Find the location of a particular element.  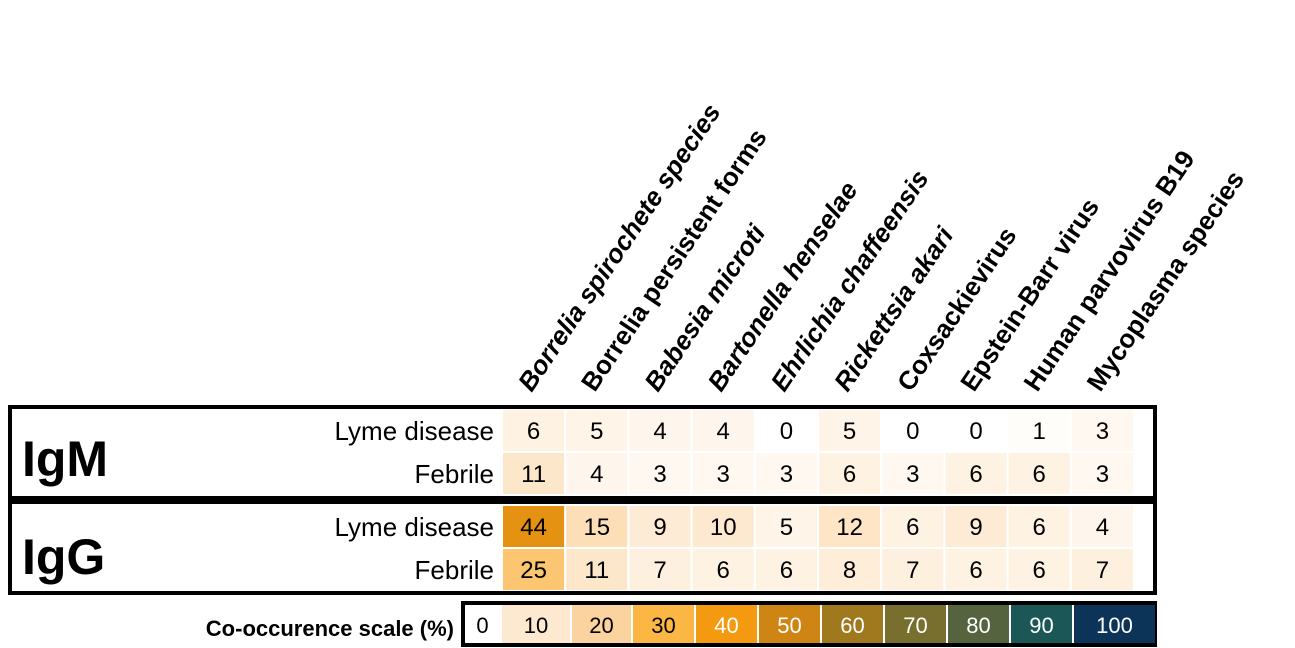

cell-value: 44 is located at coordinates (533, 527).